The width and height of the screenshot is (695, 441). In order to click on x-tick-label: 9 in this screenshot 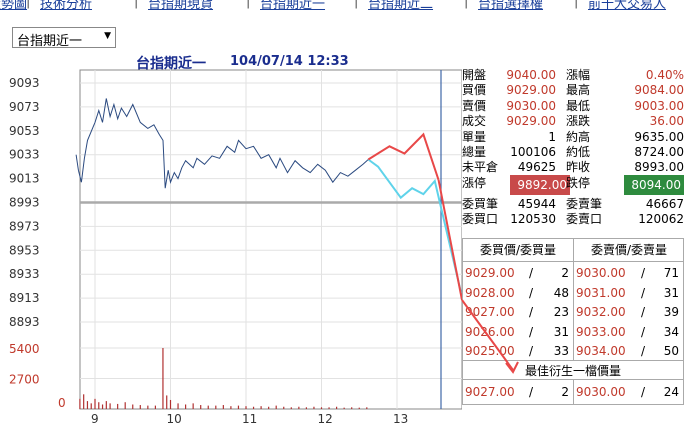, I will do `click(95, 419)`.